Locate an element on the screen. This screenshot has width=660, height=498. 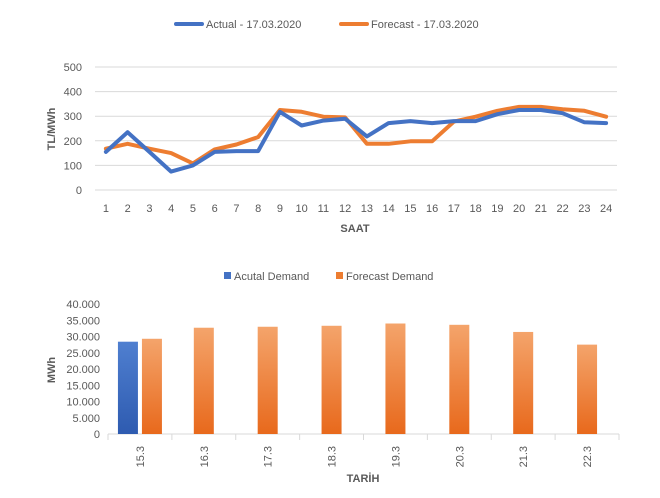
line-chart-x-tick-label: 23 is located at coordinates (584, 209).